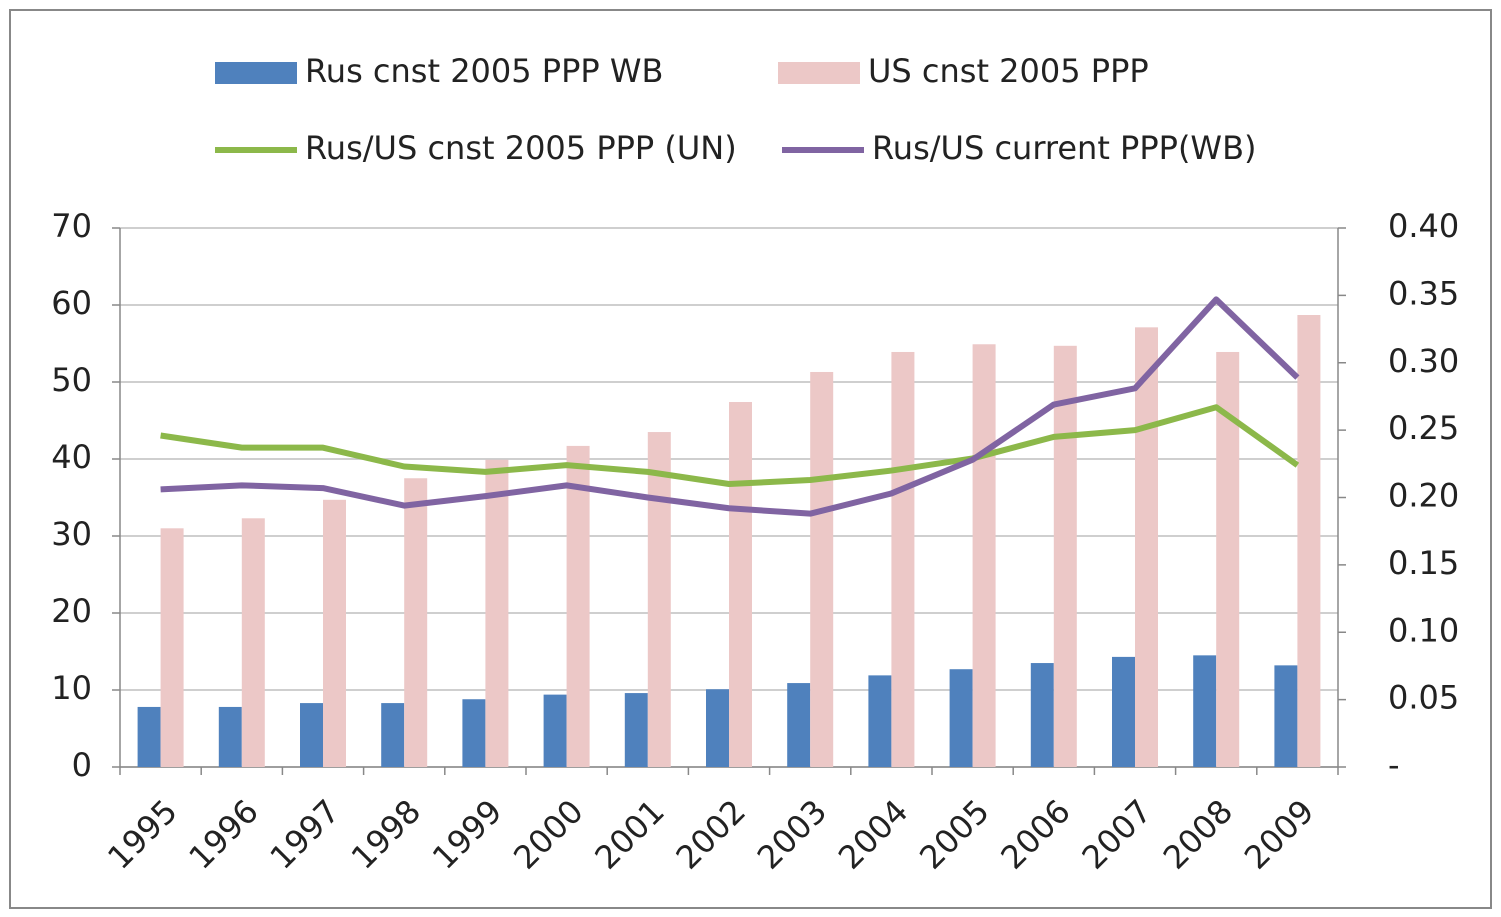 The width and height of the screenshot is (1501, 917). Describe the element at coordinates (1423, 226) in the screenshot. I see `y2-tick-label: 0.40` at that location.